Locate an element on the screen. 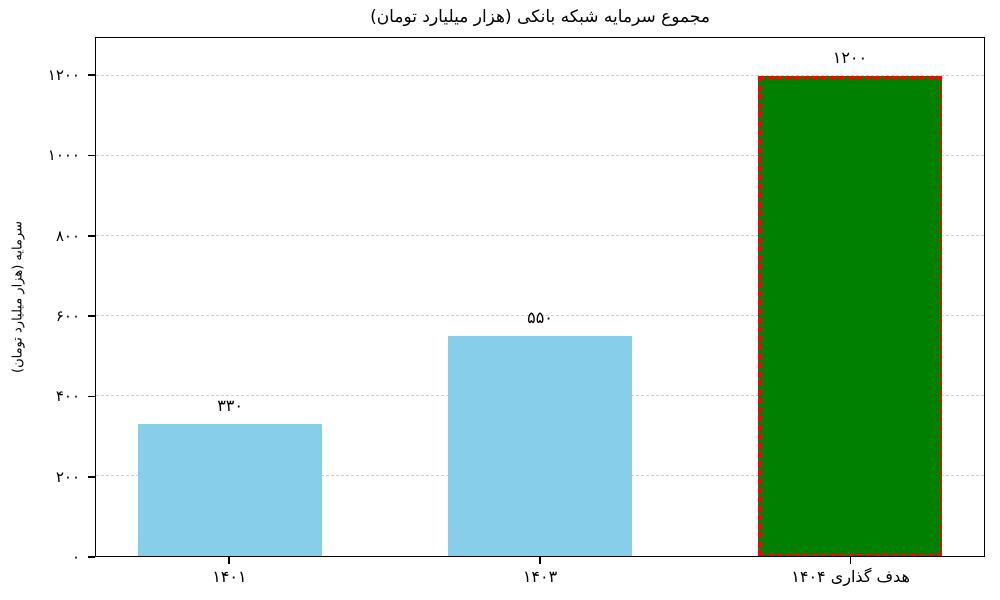  x-tick-label: ۱۴۰۳ is located at coordinates (540, 576).